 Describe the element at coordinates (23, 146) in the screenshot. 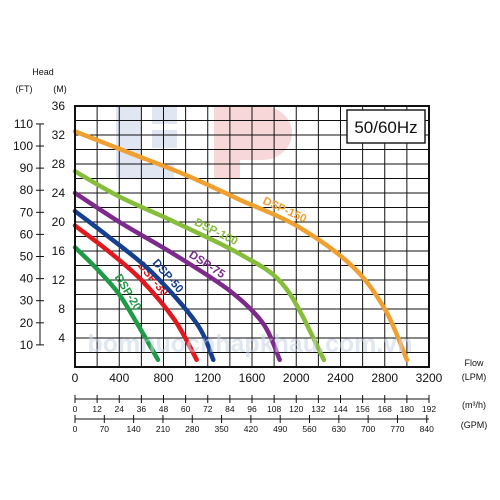

I see `y-tick-label-ft: 100` at that location.